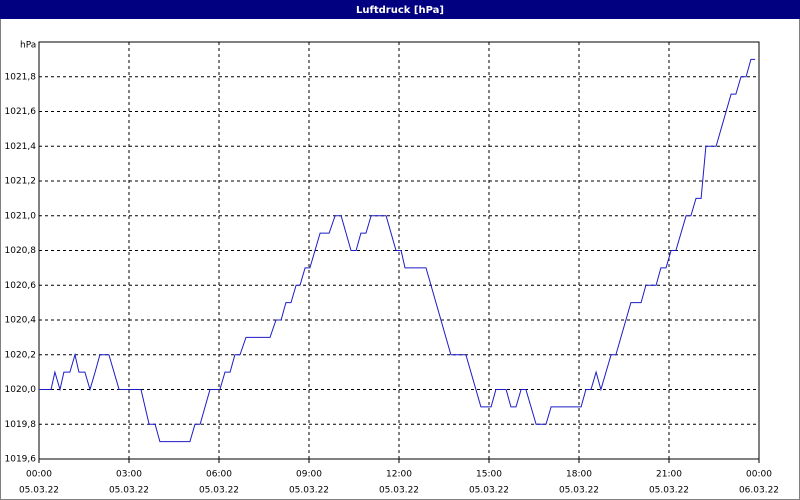 This screenshot has height=500, width=800. What do you see at coordinates (28, 46) in the screenshot?
I see `y-axis-label: hPa` at bounding box center [28, 46].